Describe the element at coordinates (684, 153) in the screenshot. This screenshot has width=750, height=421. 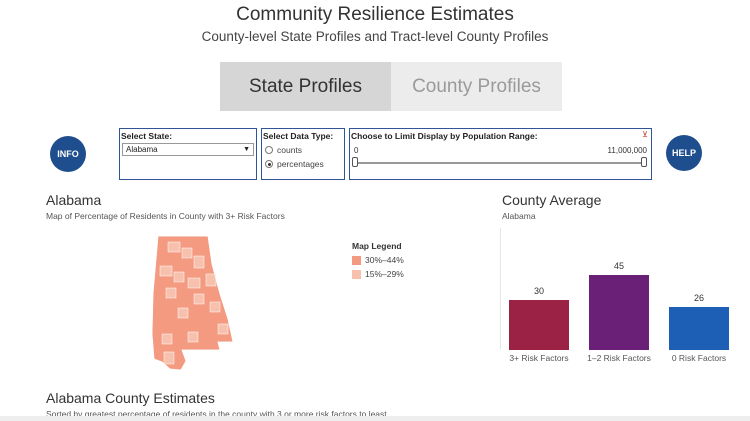
I see `help-button: HELP` at that location.